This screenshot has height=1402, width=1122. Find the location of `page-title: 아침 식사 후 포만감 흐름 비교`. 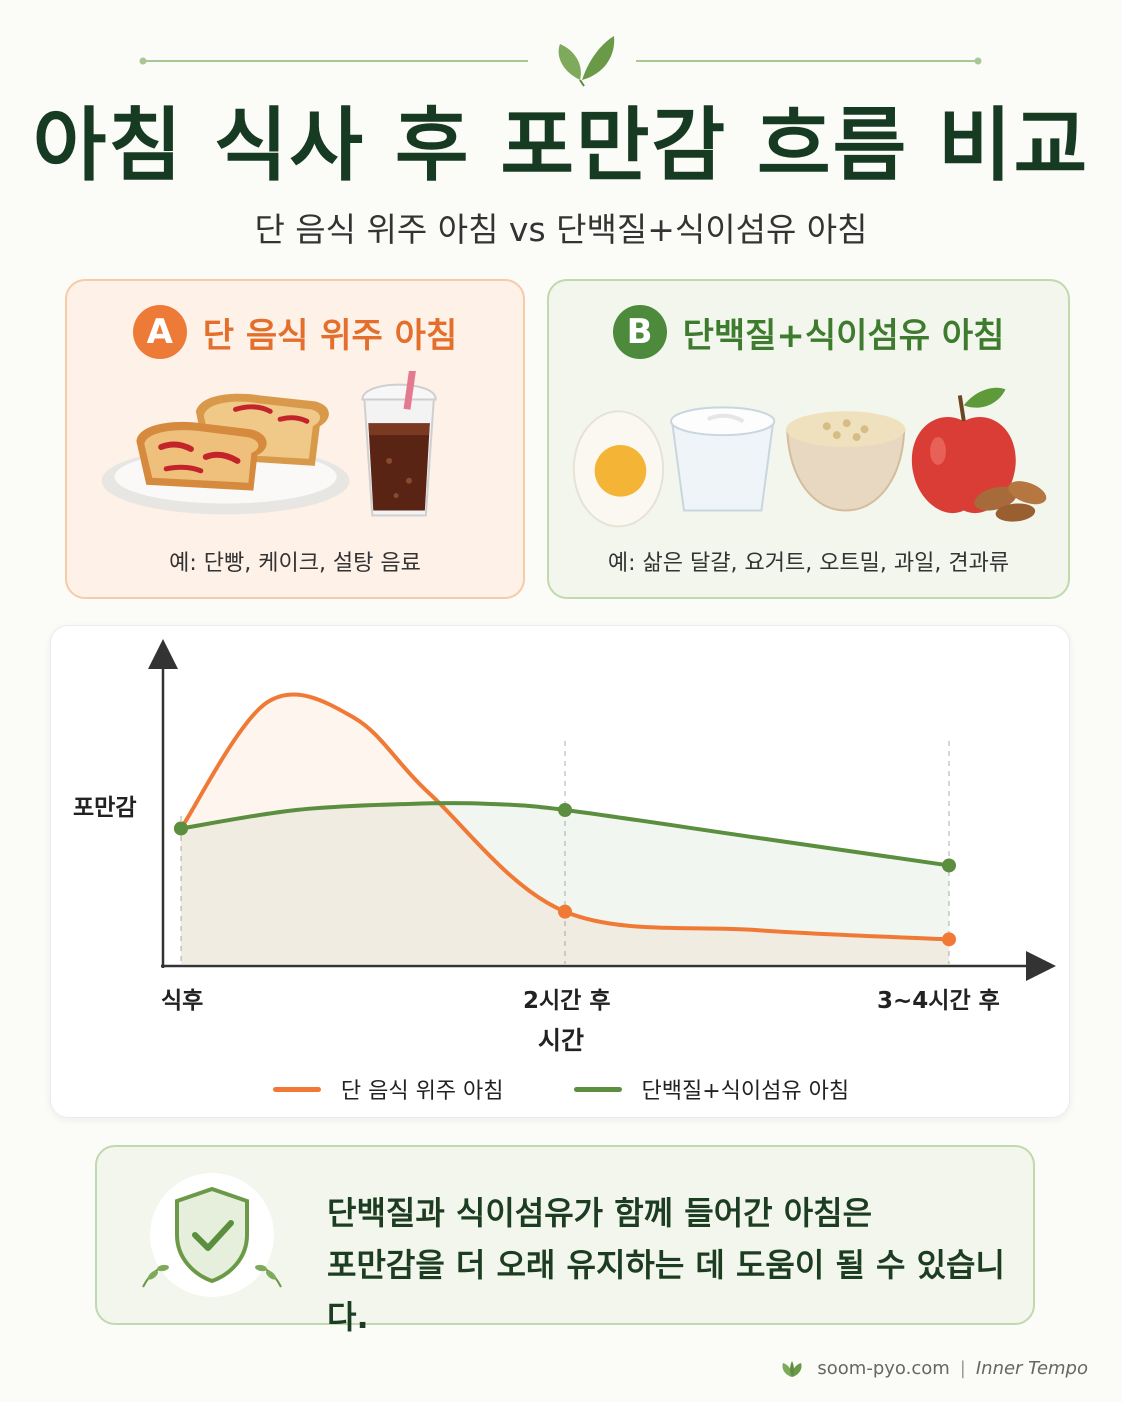

page-title: 아침 식사 후 포만감 흐름 비교 is located at coordinates (561, 145).